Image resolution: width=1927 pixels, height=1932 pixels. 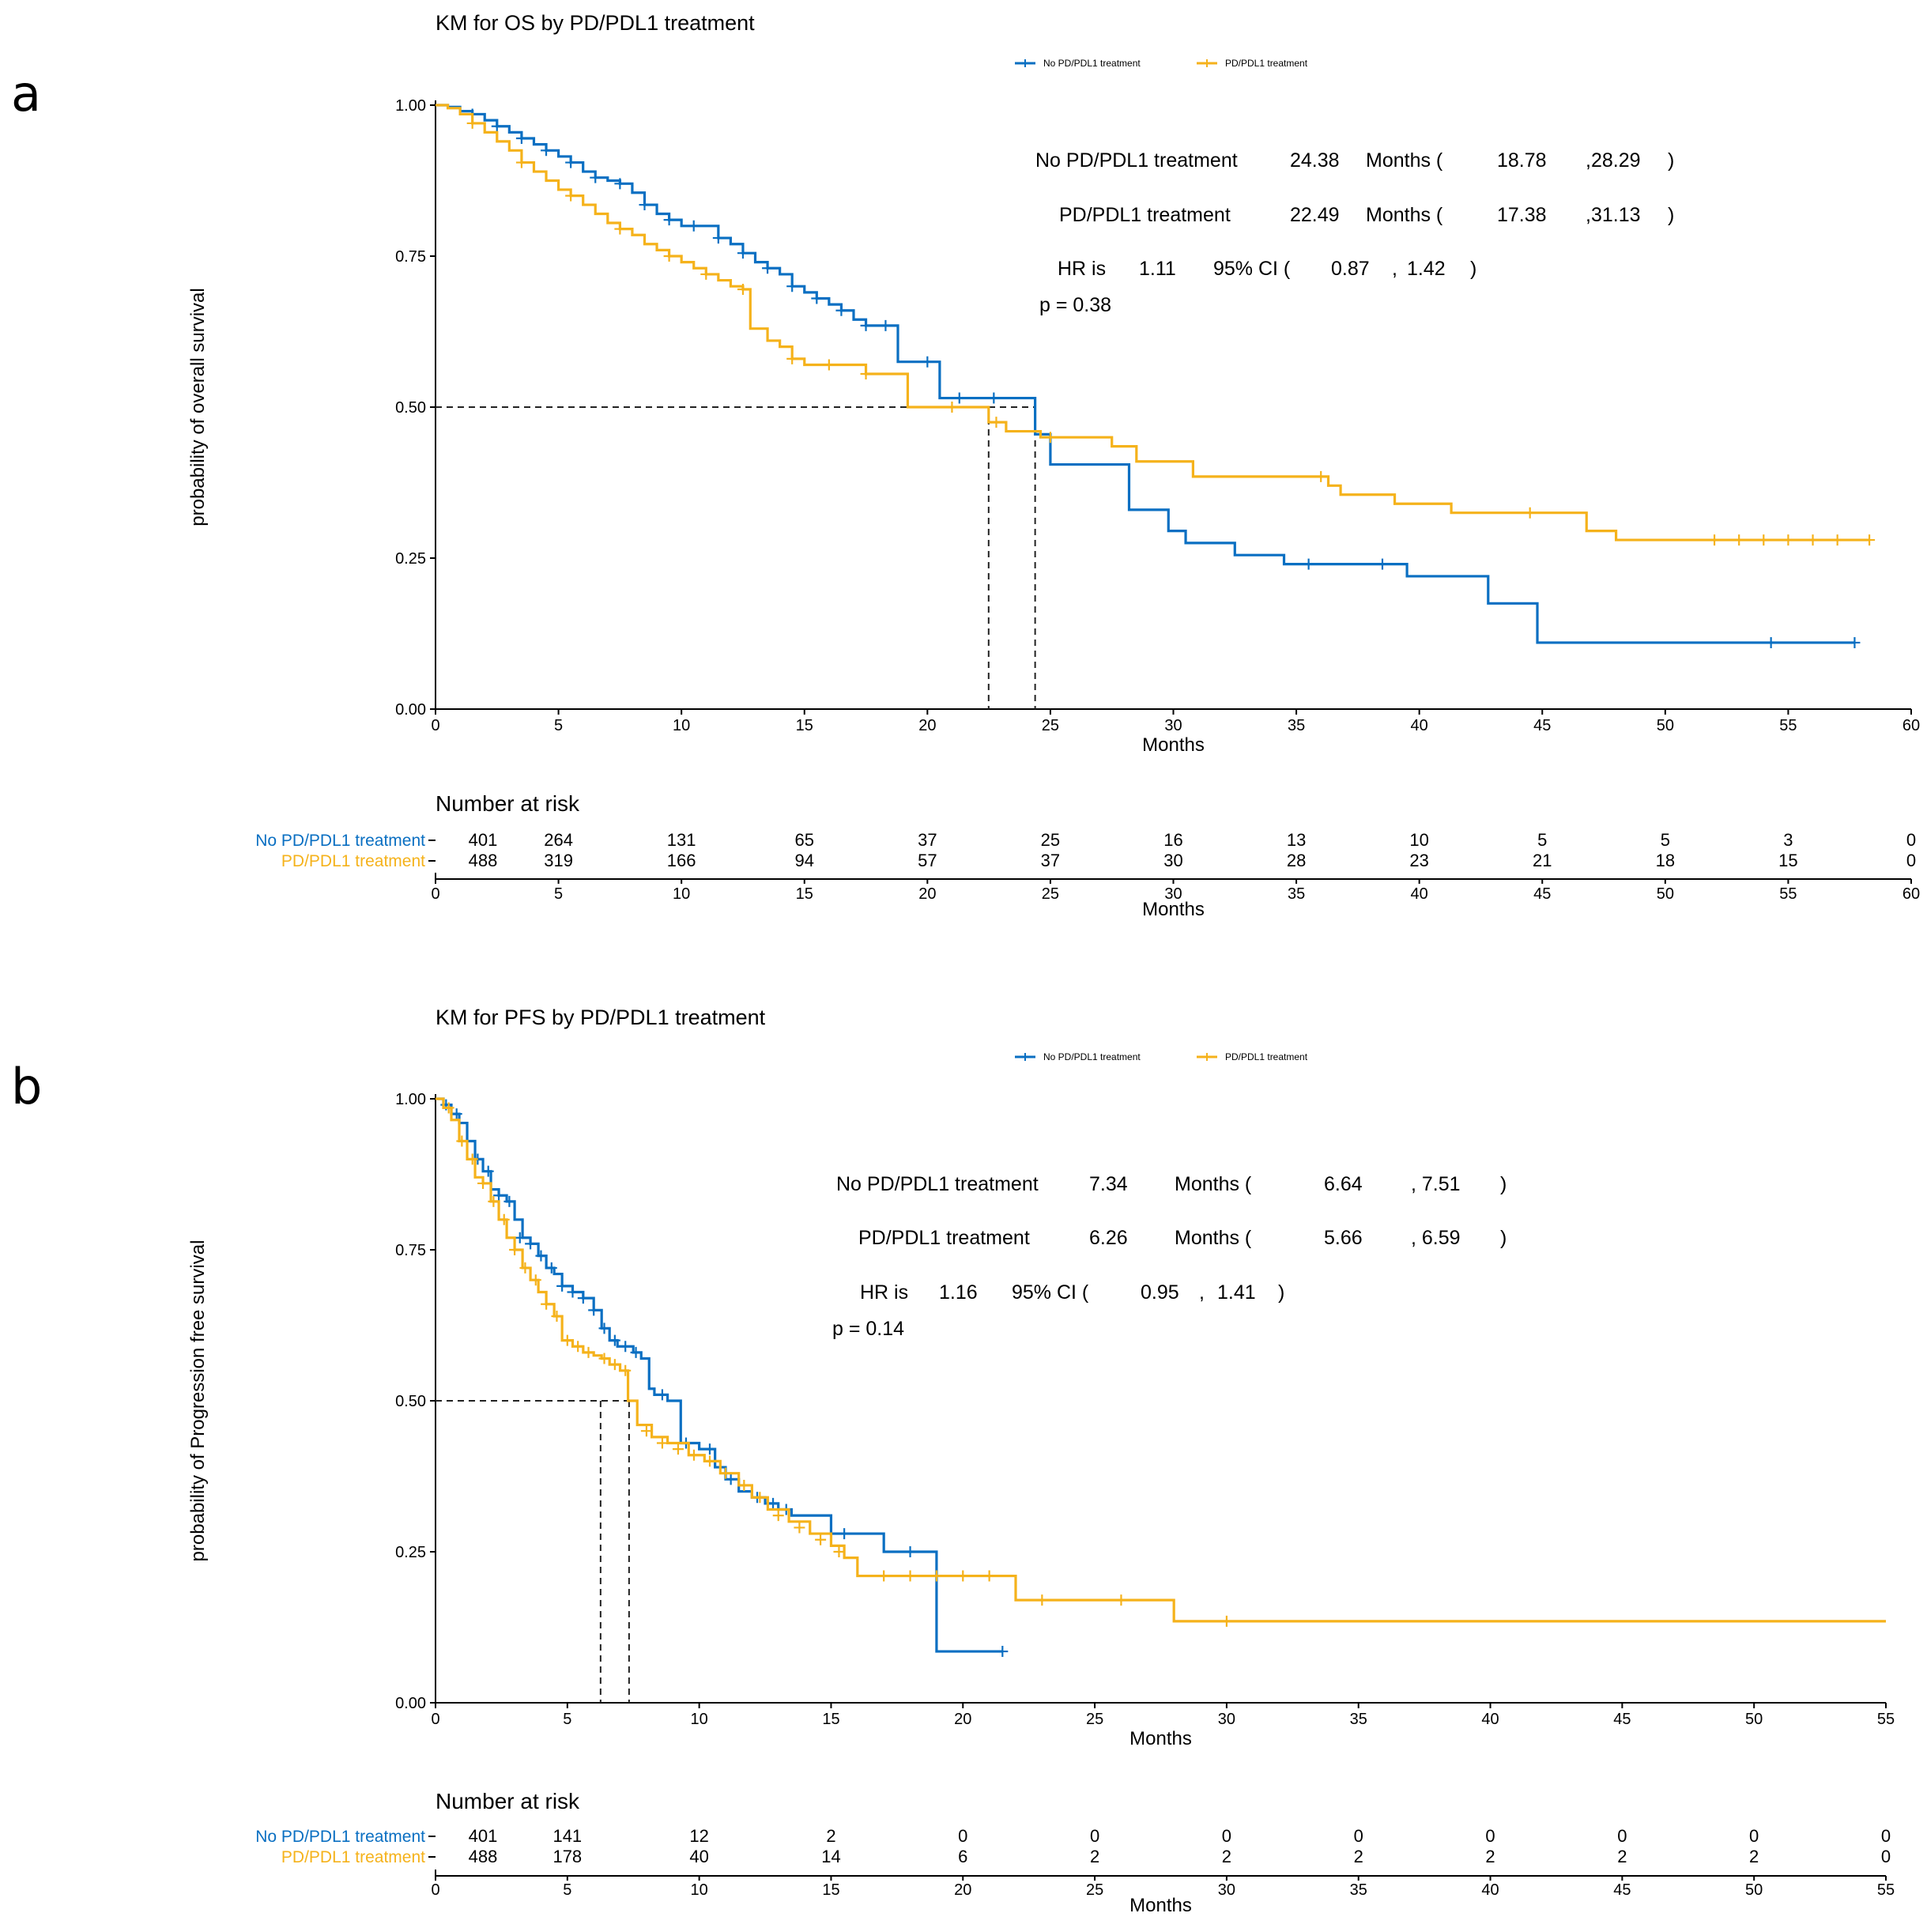 What do you see at coordinates (804, 840) in the screenshot?
I see `risk-count: 65` at bounding box center [804, 840].